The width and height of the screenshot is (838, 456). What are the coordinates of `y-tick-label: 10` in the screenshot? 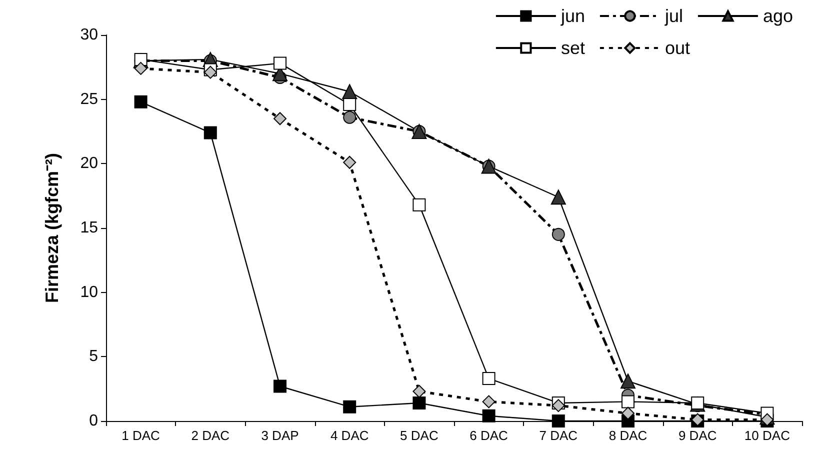 It's located at (89, 292).